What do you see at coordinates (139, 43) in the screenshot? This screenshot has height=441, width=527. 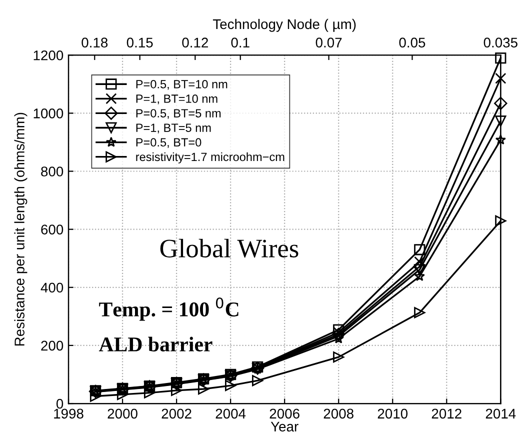 I see `x2-tick-label: 0.15` at bounding box center [139, 43].